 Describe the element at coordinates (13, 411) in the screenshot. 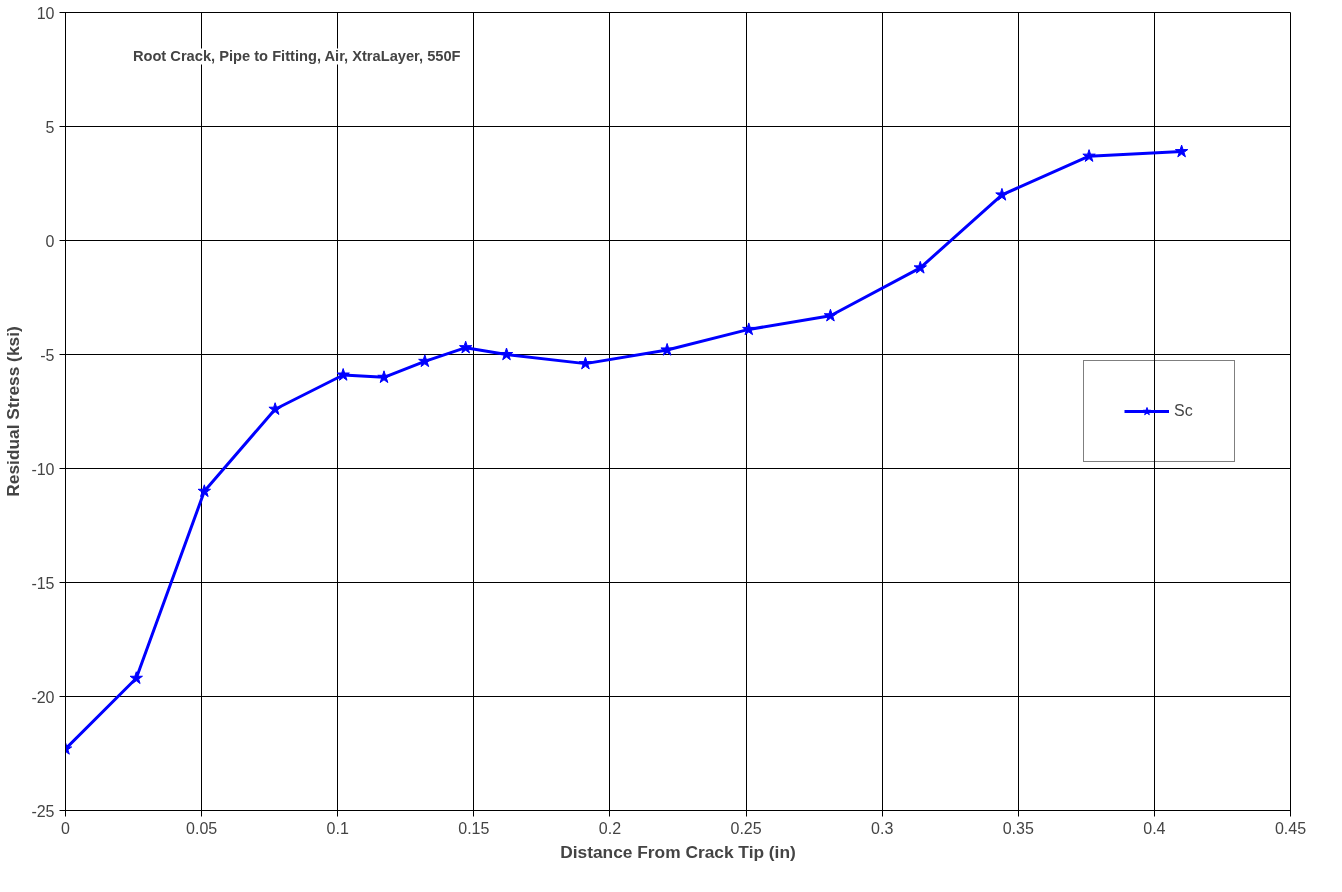

I see `y-axis-title: Residual Stress (ksi)` at that location.